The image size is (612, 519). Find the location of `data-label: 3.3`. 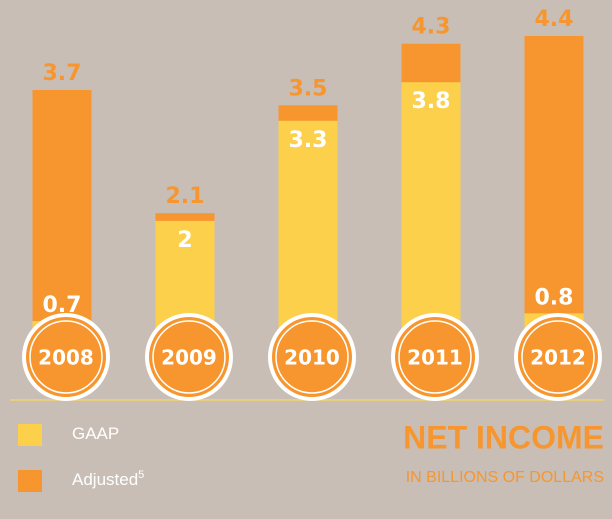

data-label: 3.3 is located at coordinates (308, 140).